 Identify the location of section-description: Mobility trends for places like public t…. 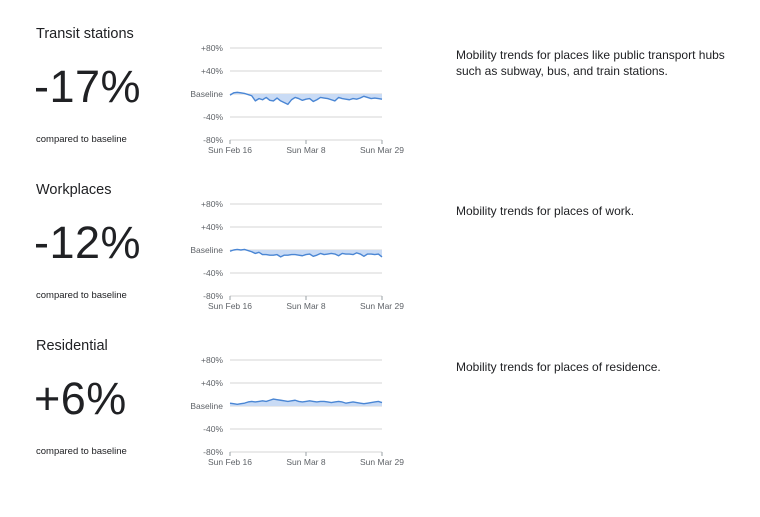
(590, 63).